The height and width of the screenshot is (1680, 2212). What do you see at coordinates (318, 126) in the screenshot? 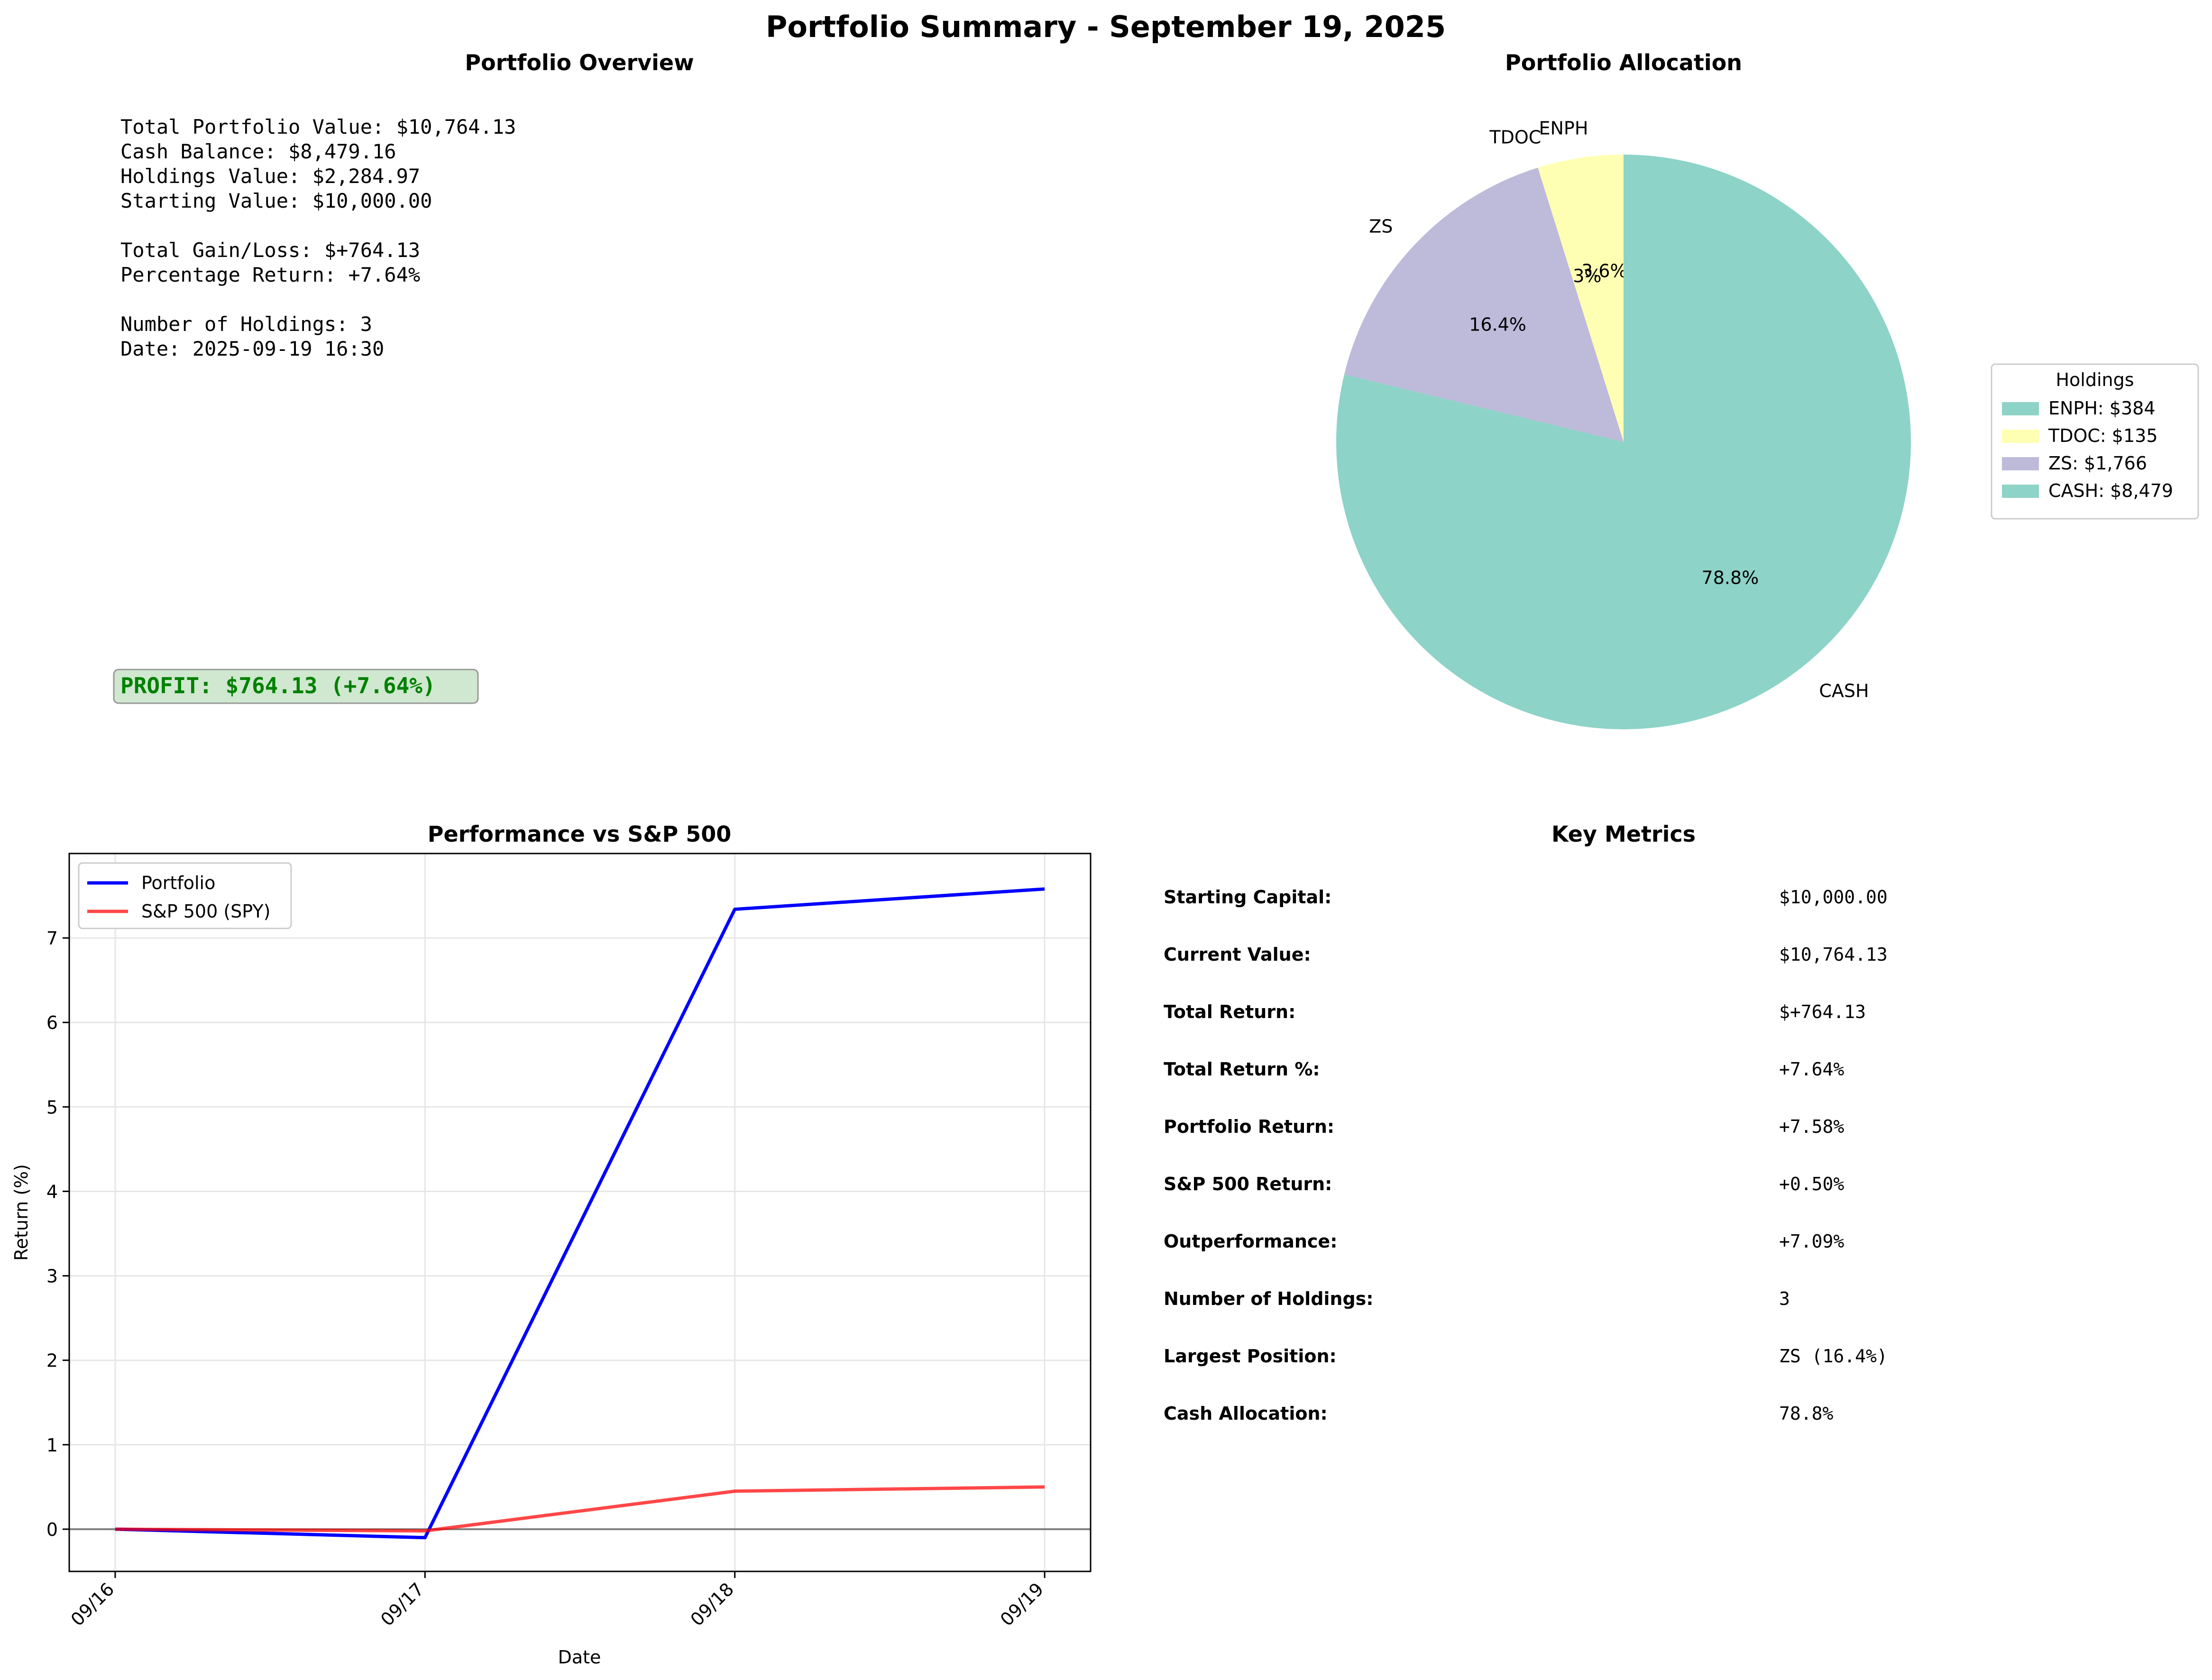
I see `overview-line: Total Portfolio Value: $10,764.13` at bounding box center [318, 126].